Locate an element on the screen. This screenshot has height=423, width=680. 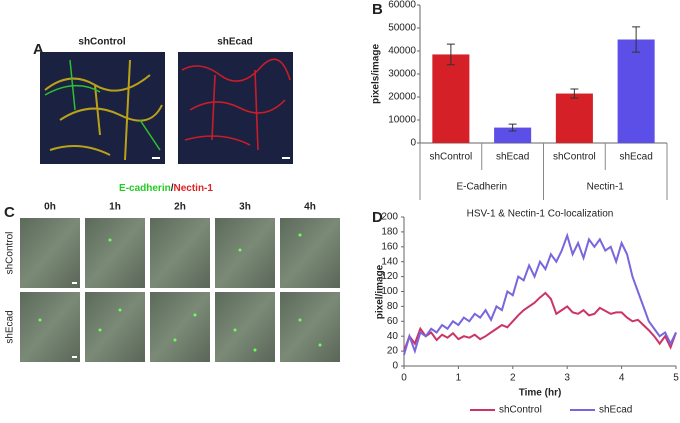
y-tick-label: 30000 is located at coordinates (402, 74).